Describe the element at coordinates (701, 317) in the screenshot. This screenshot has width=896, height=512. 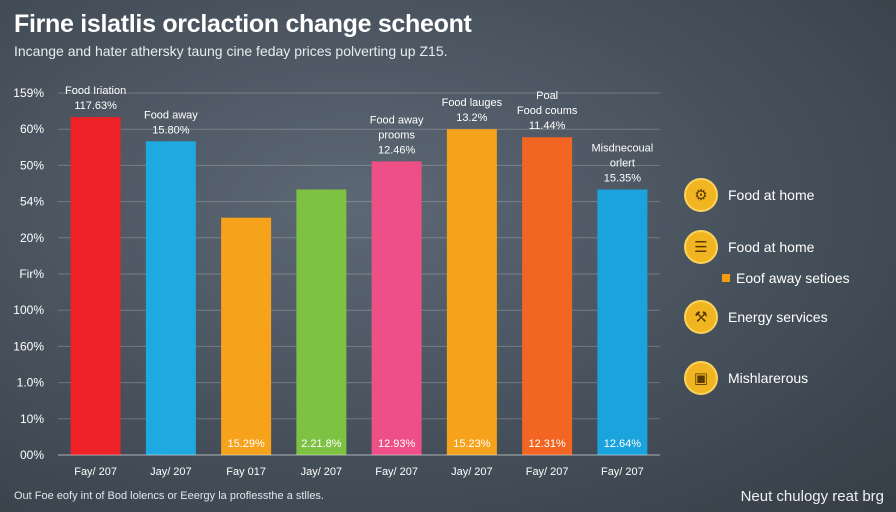
I see `energy-icon: ⚒` at that location.